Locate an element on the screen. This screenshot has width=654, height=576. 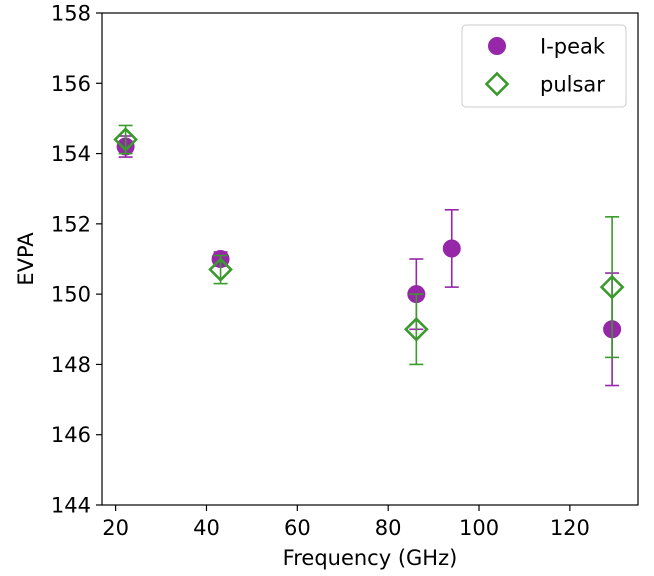
x-tick-label: 60 is located at coordinates (297, 528).